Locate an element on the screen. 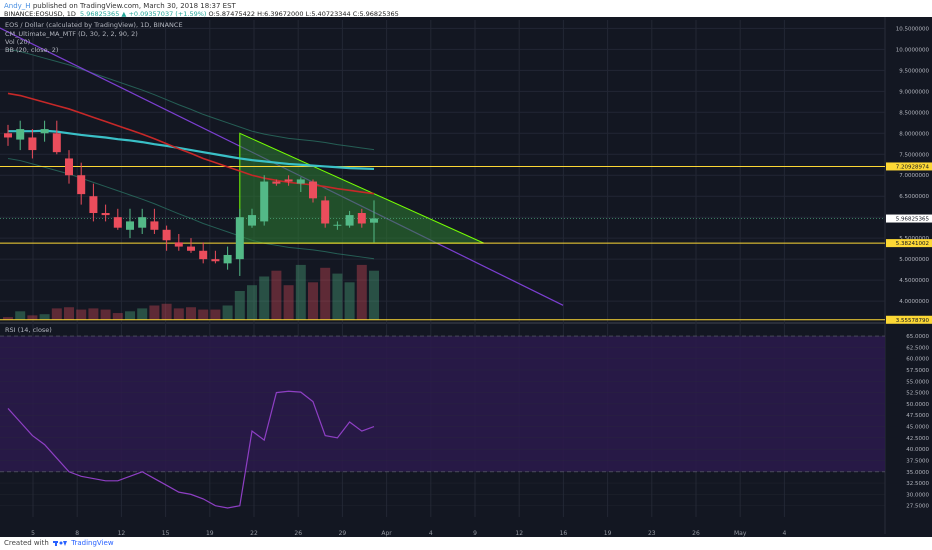 The width and height of the screenshot is (932, 550). x-tick-label: 4 is located at coordinates (784, 533).